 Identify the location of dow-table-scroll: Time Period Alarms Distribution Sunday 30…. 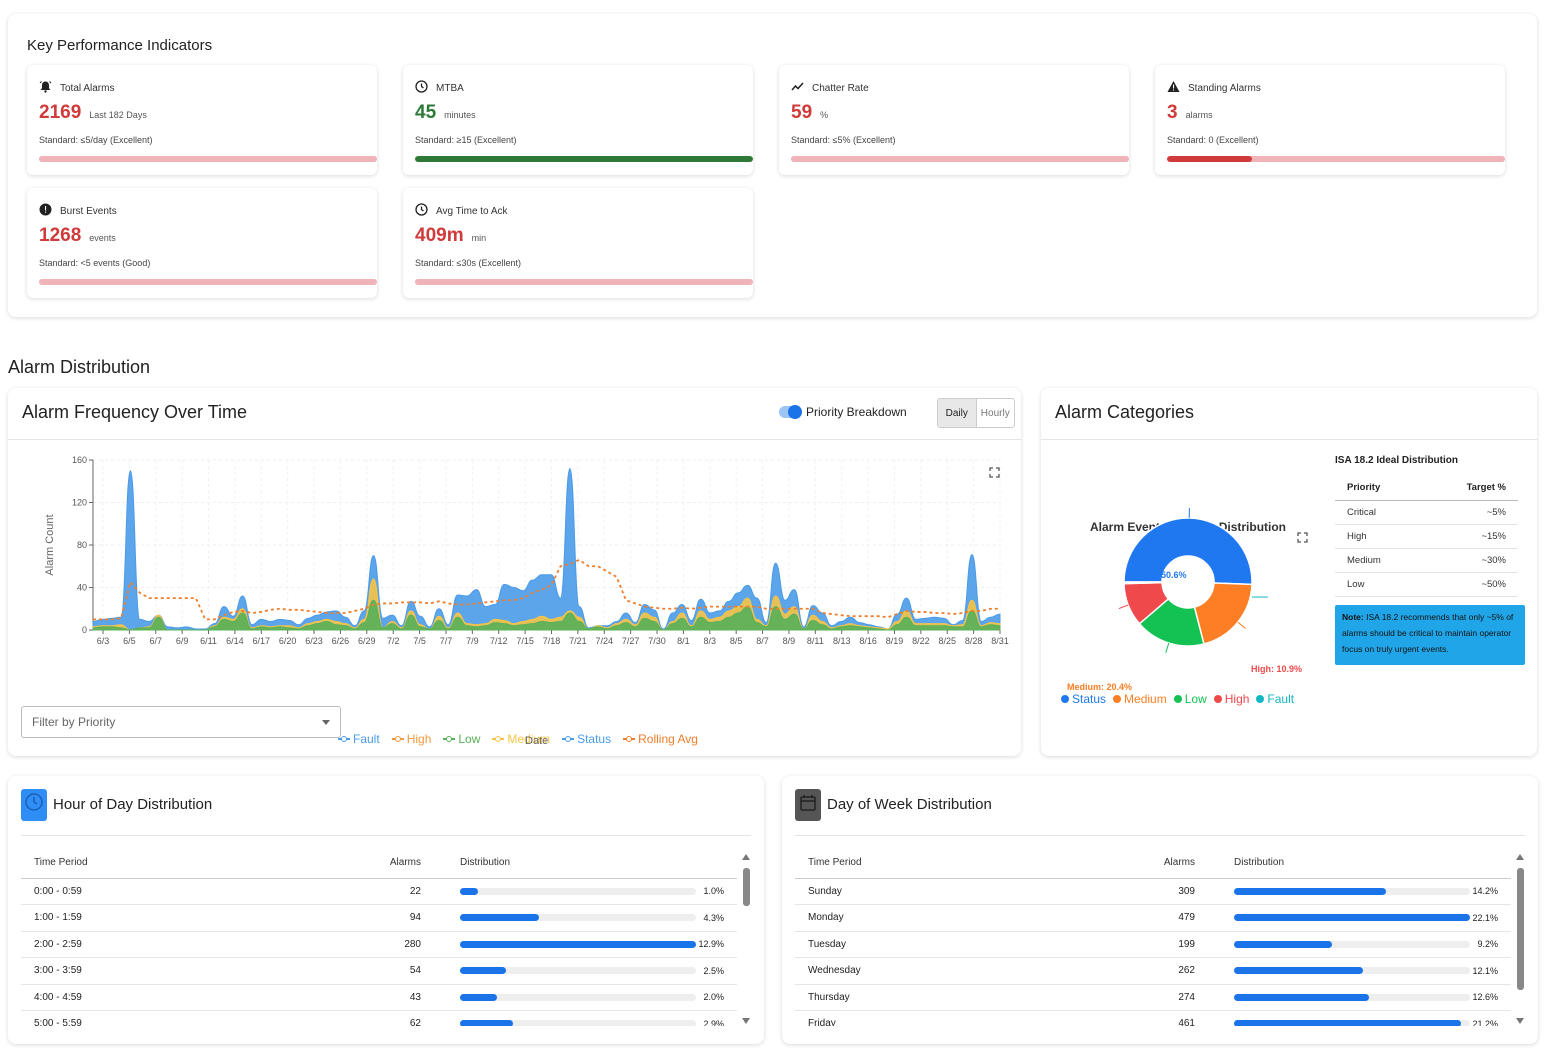
(1153, 937).